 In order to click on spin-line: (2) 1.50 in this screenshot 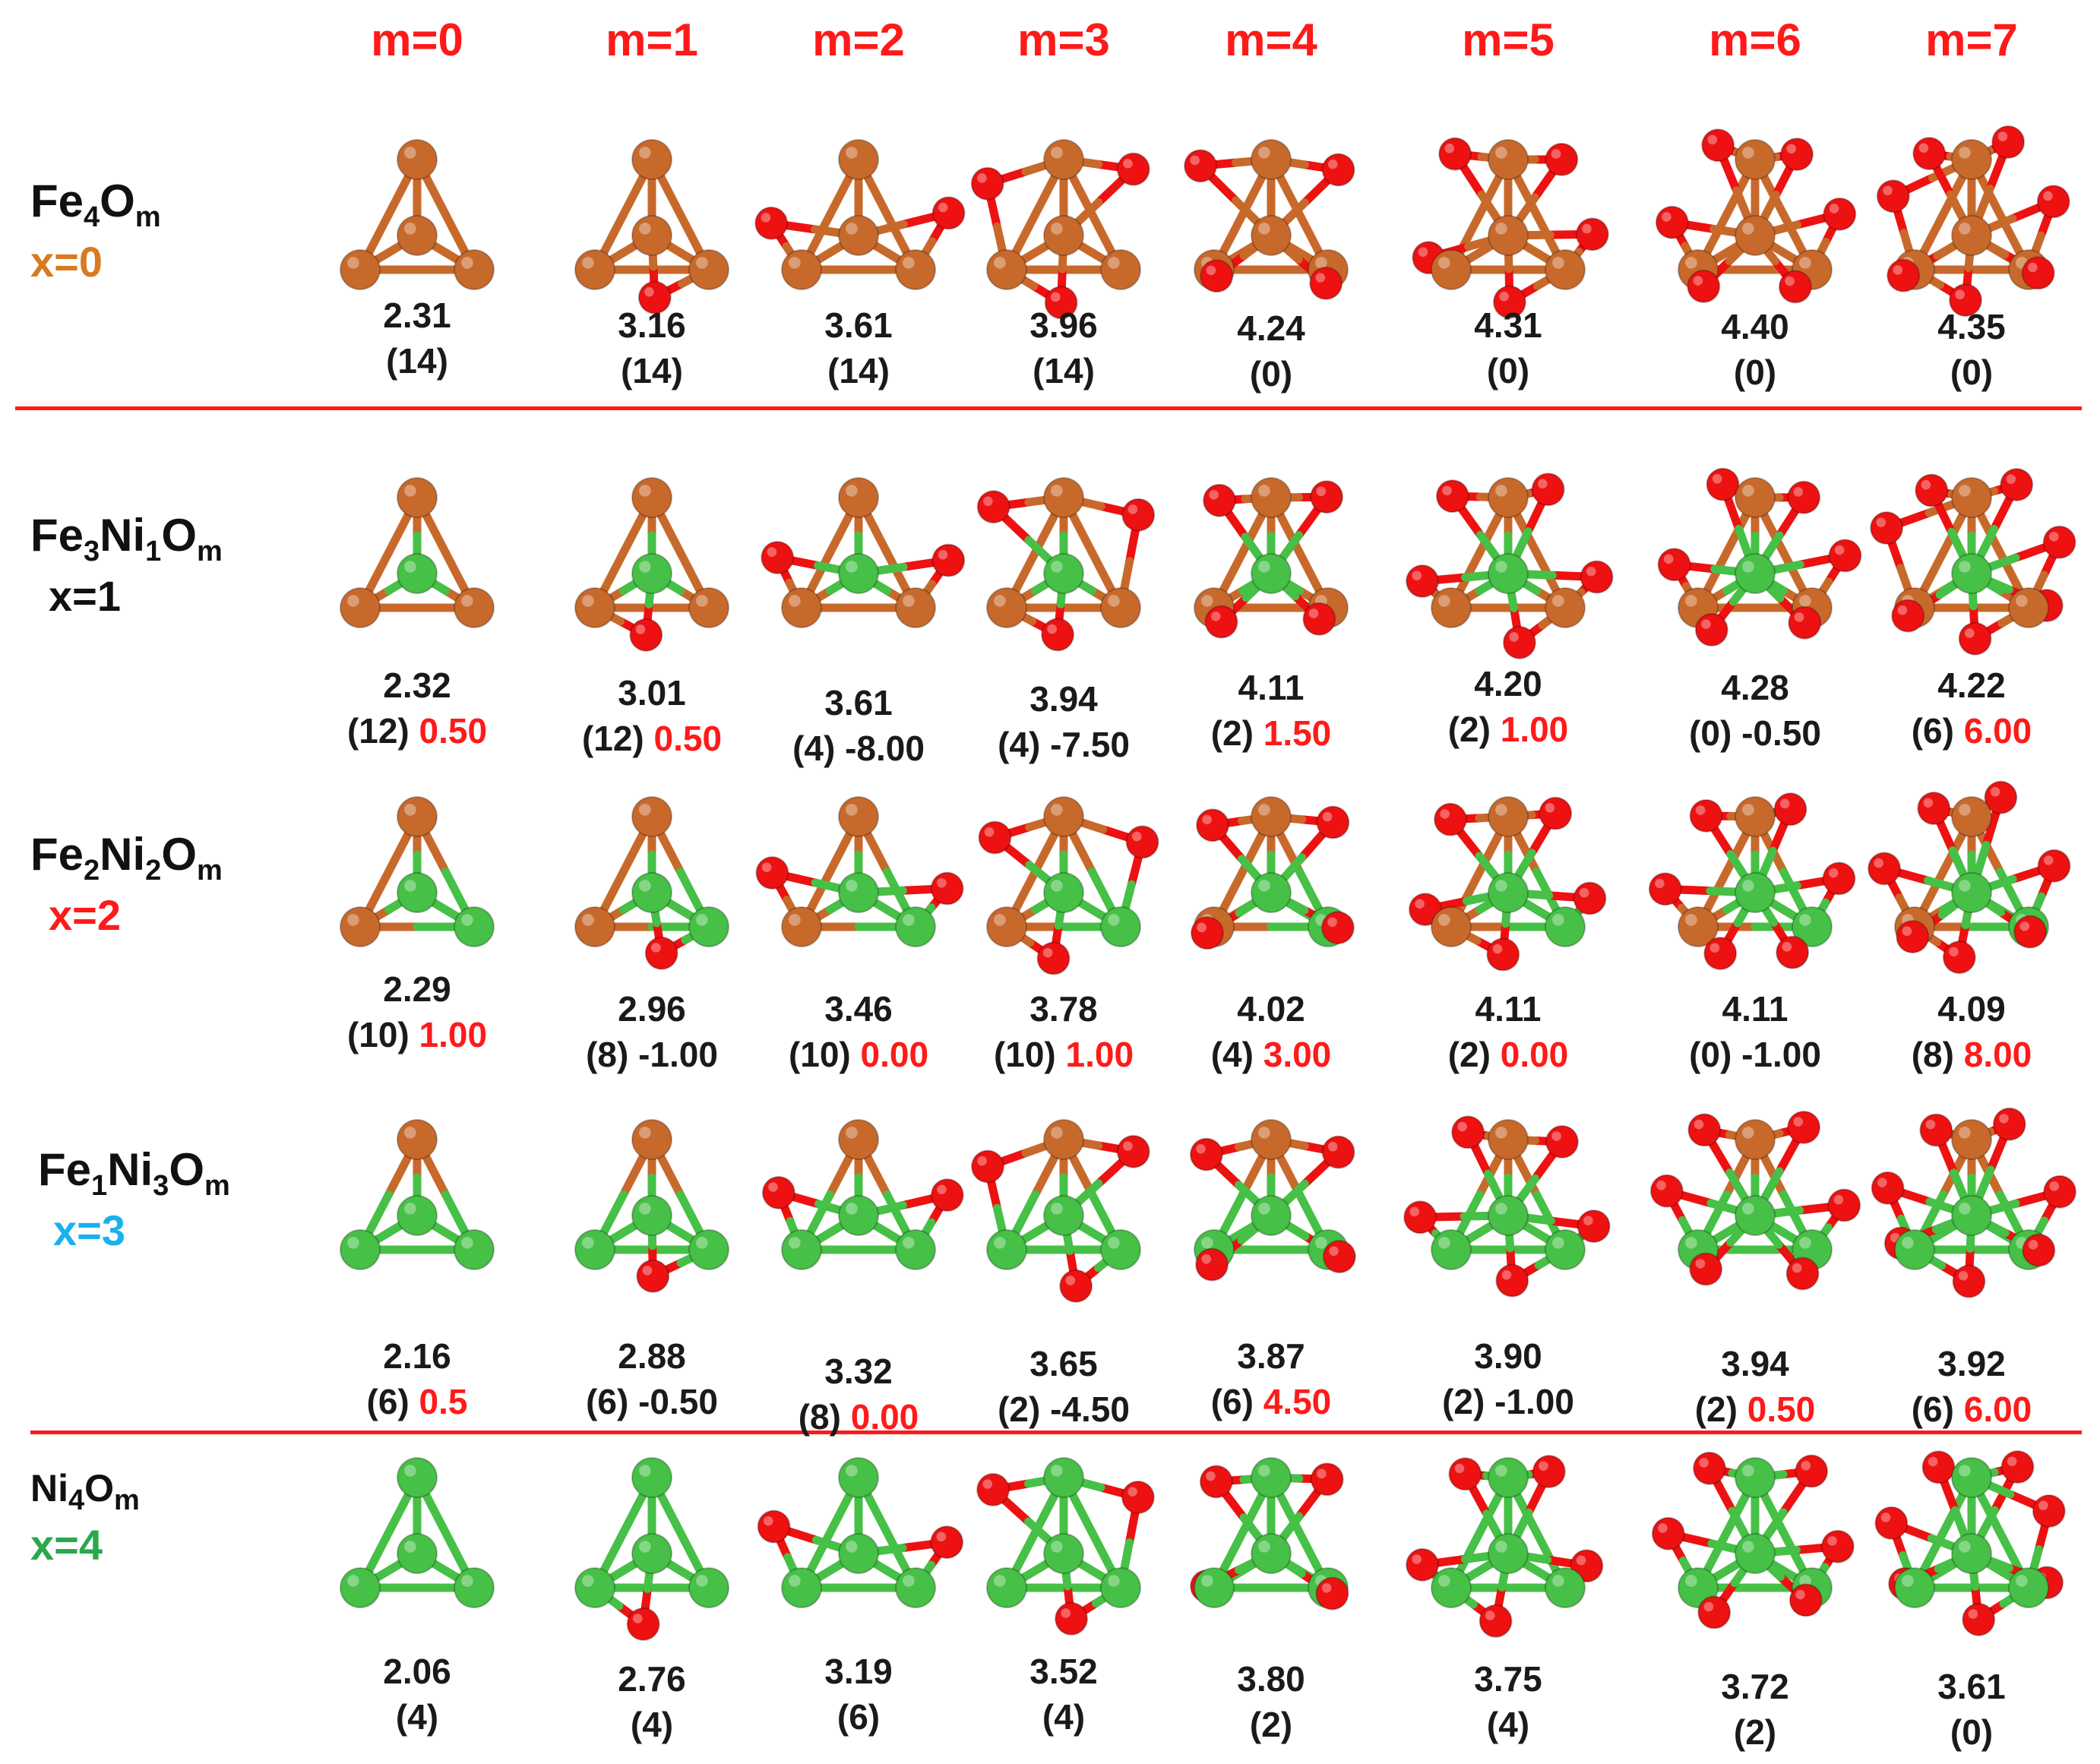, I will do `click(1271, 733)`.